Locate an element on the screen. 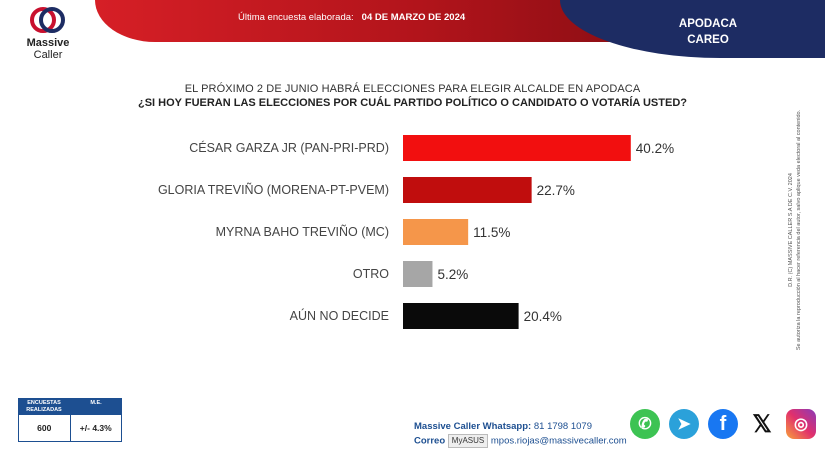  brand-line2: Caller is located at coordinates (48, 55).